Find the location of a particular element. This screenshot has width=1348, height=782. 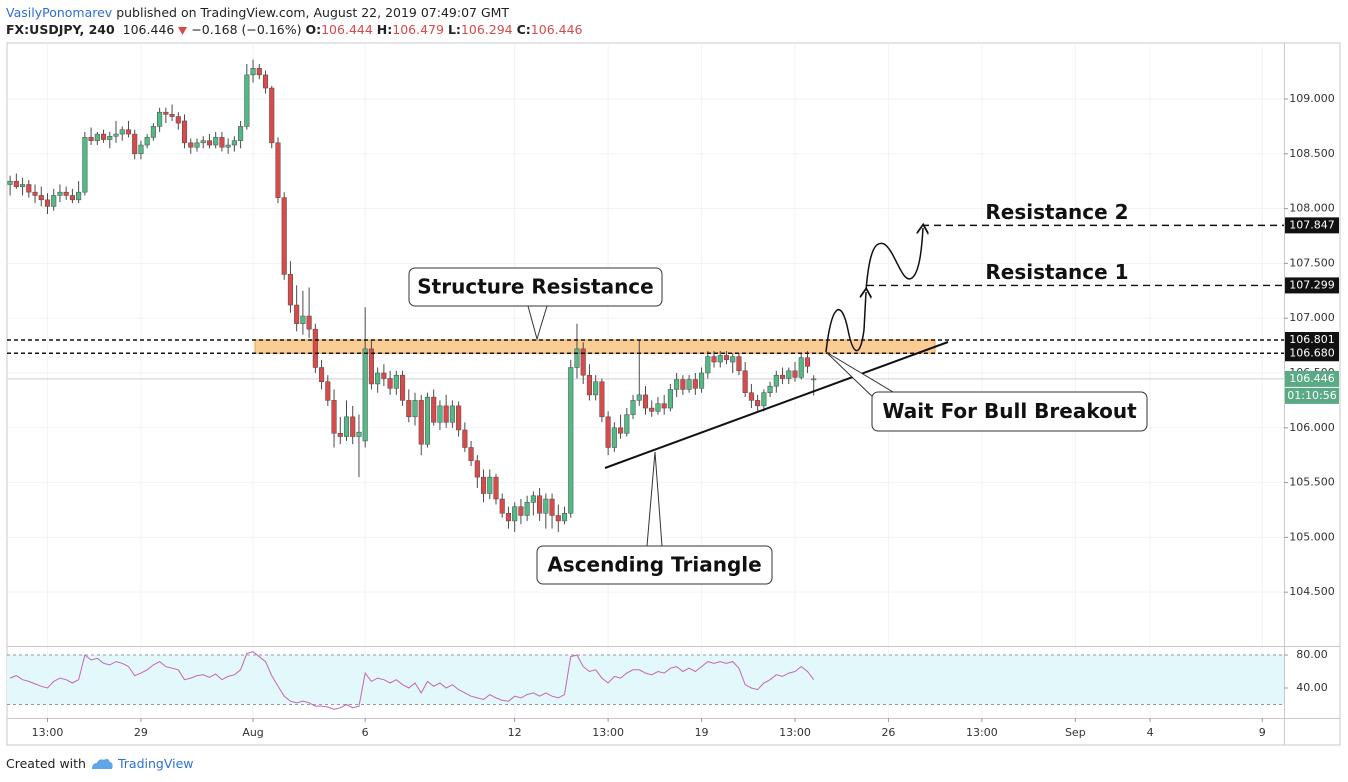

level-name: Resistance 2 is located at coordinates (1056, 212).